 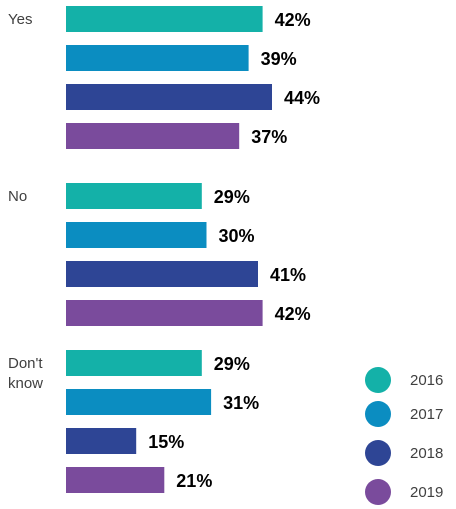 I want to click on category-label: No, so click(x=17, y=196).